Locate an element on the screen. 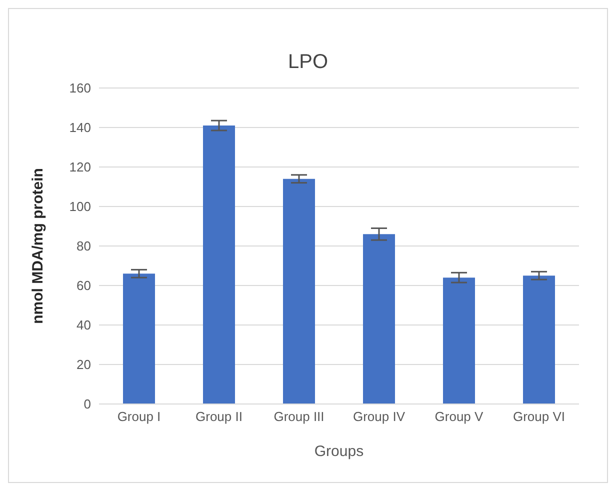  x-tick-label: Group IV is located at coordinates (379, 416).